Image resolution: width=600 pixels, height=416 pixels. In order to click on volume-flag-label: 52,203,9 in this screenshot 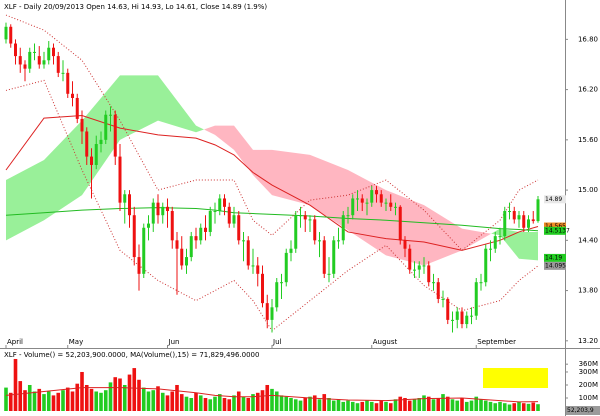, I will do `click(580, 410)`.